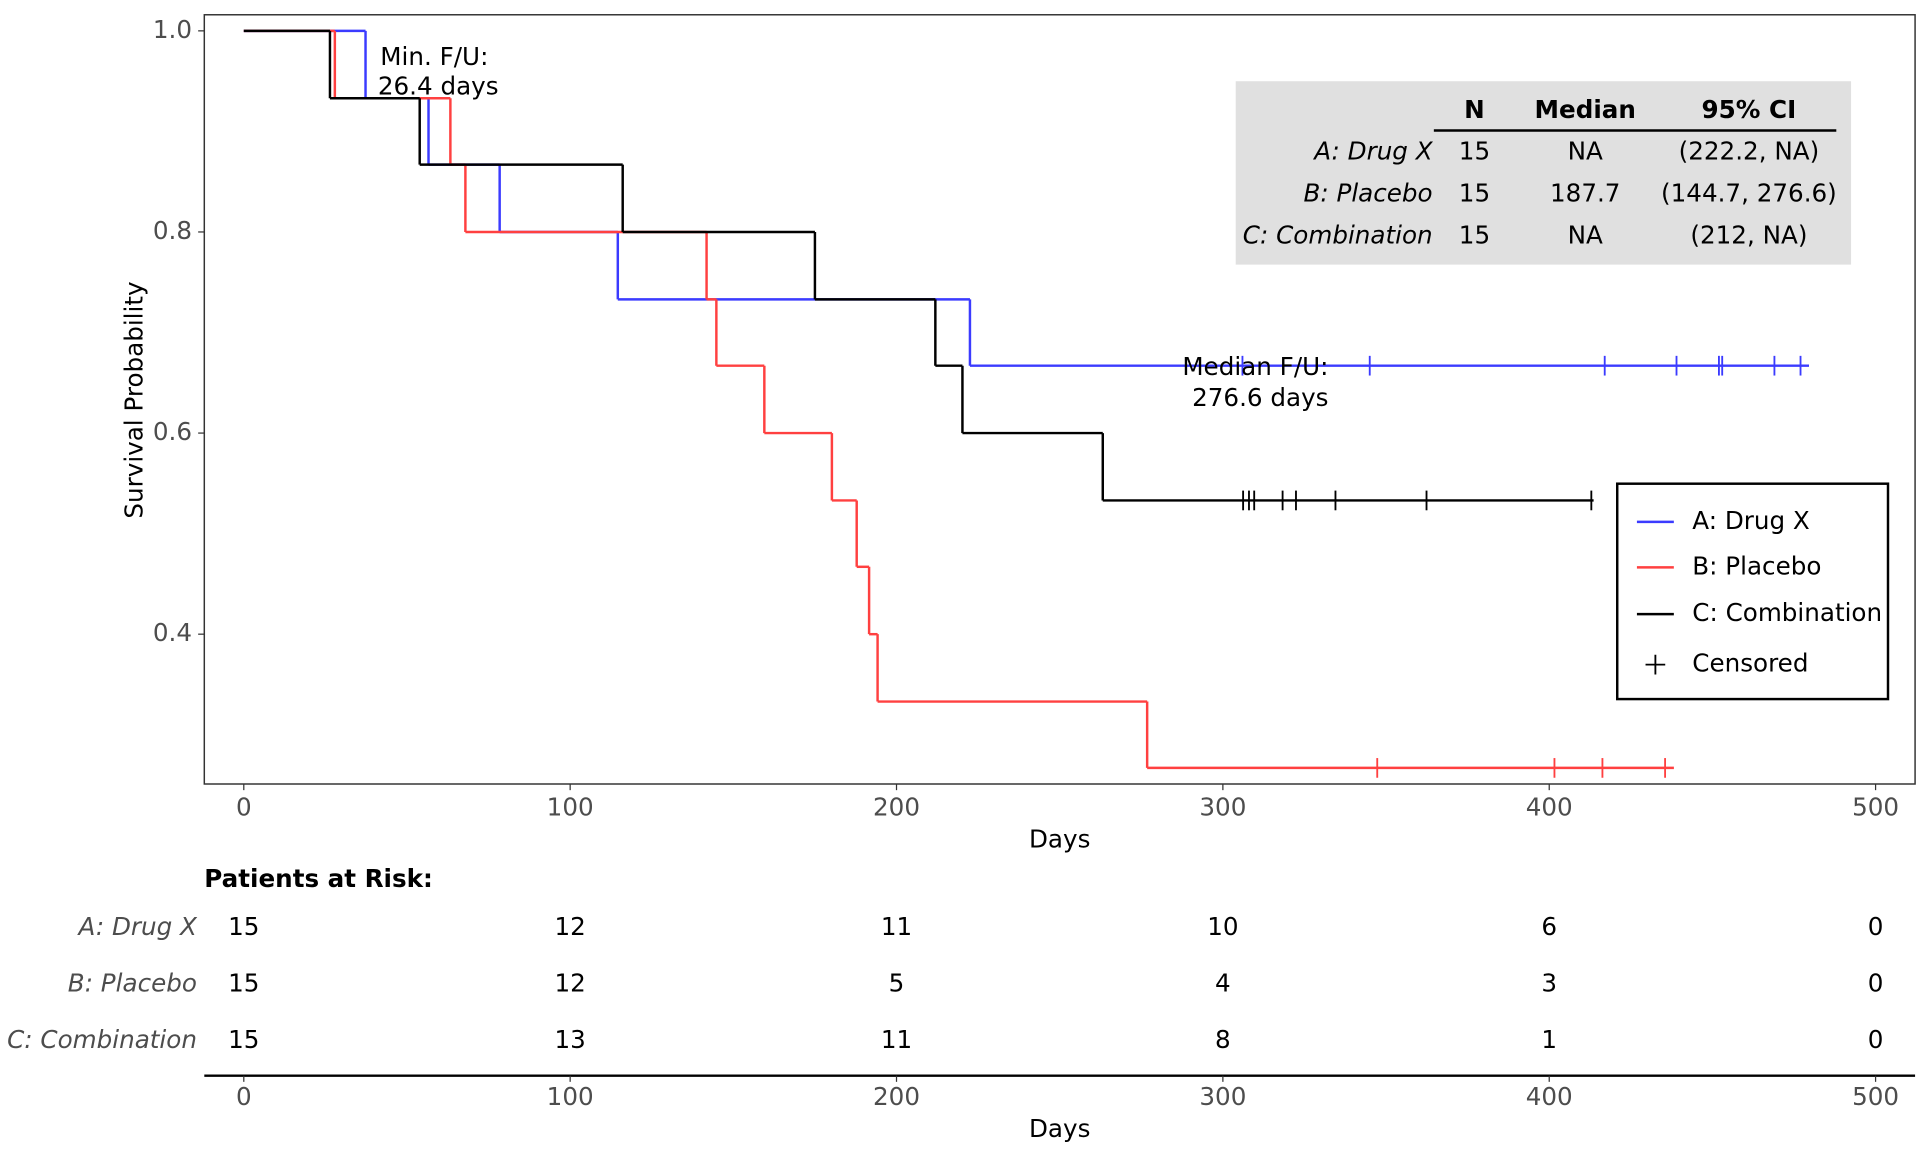  I want to click on risk-count: 10, so click(1222, 926).